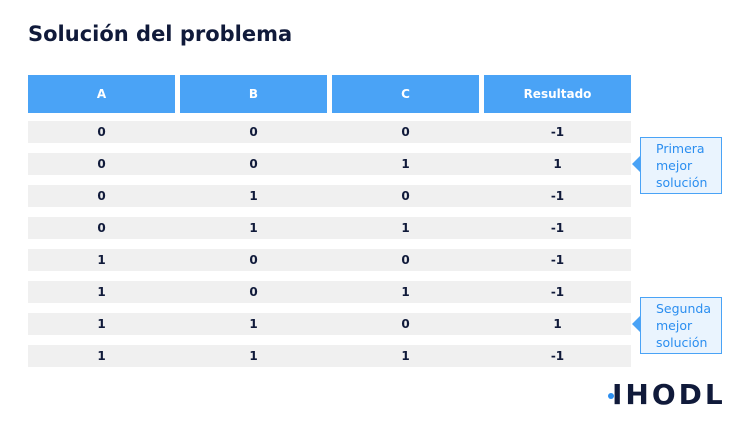 The width and height of the screenshot is (750, 432). Describe the element at coordinates (669, 394) in the screenshot. I see `logo: IHODL` at that location.